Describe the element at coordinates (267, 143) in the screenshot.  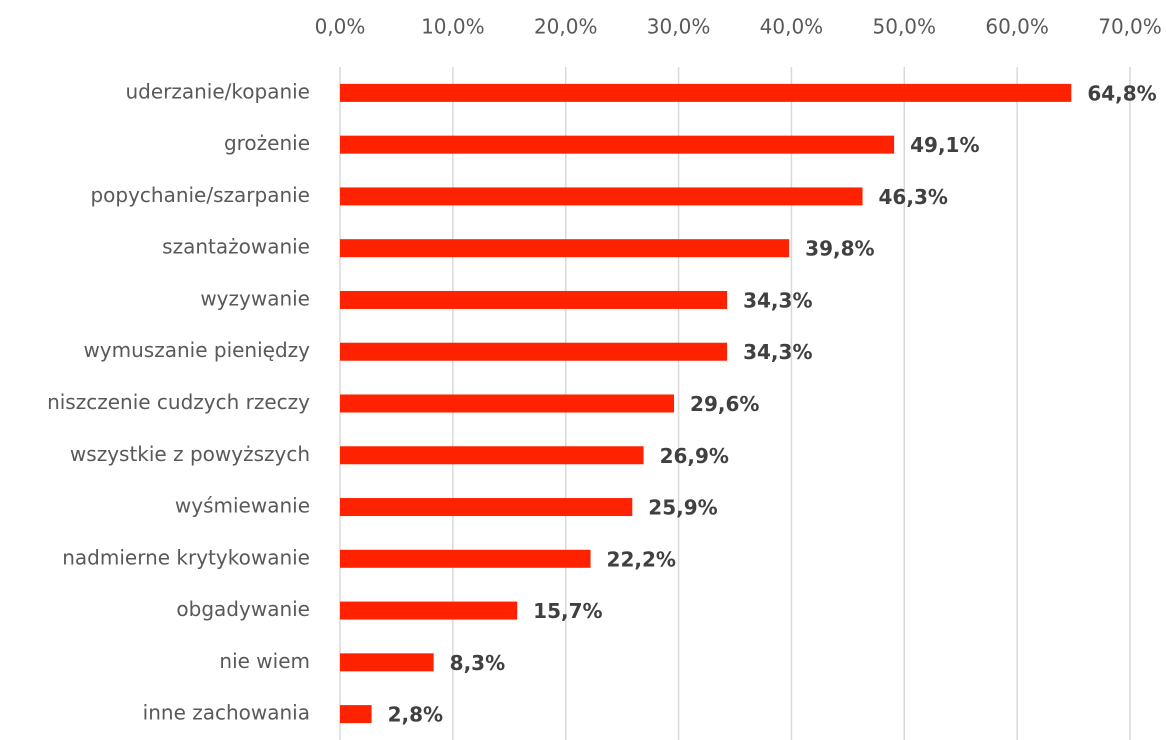
I see `y-tick-label: grożenie` at that location.